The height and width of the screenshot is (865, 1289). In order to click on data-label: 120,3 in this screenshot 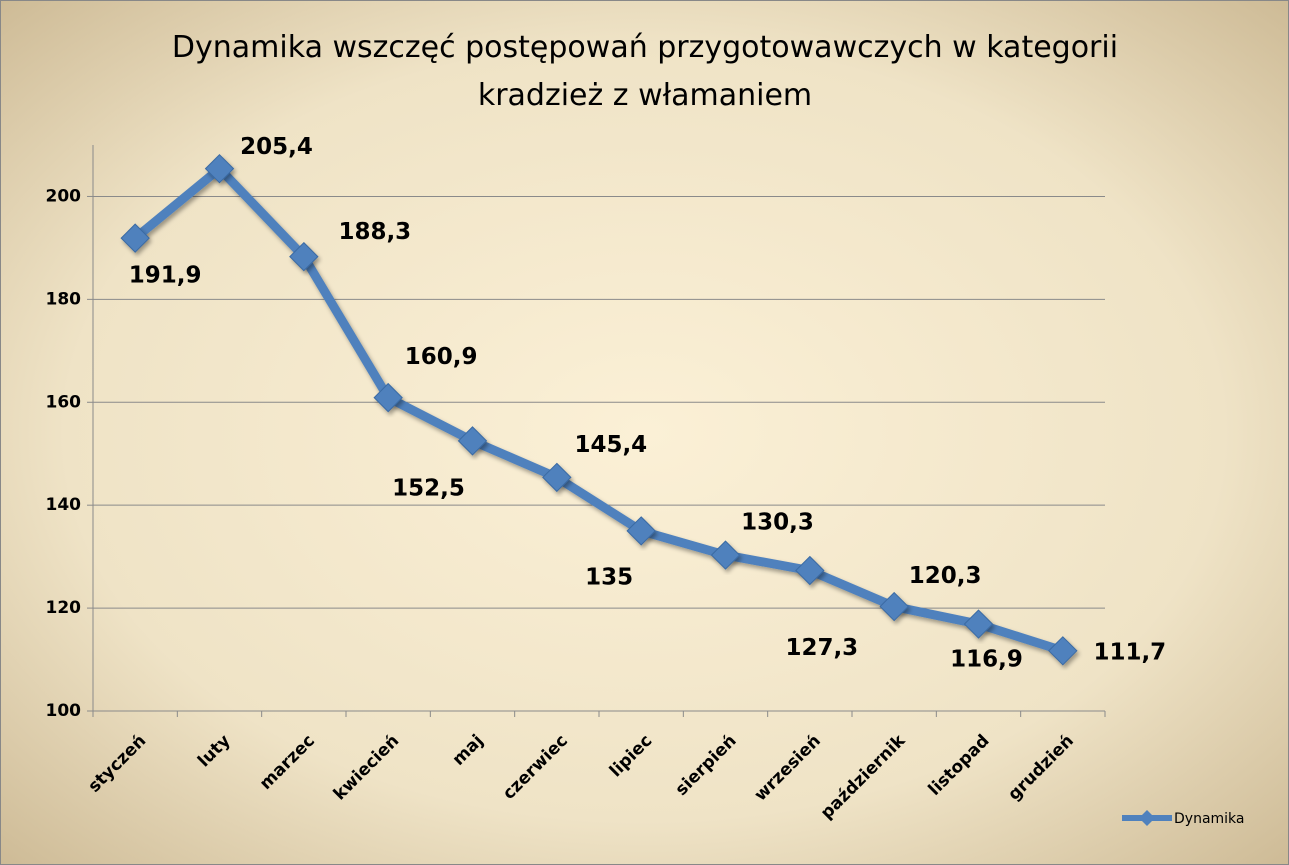, I will do `click(945, 576)`.